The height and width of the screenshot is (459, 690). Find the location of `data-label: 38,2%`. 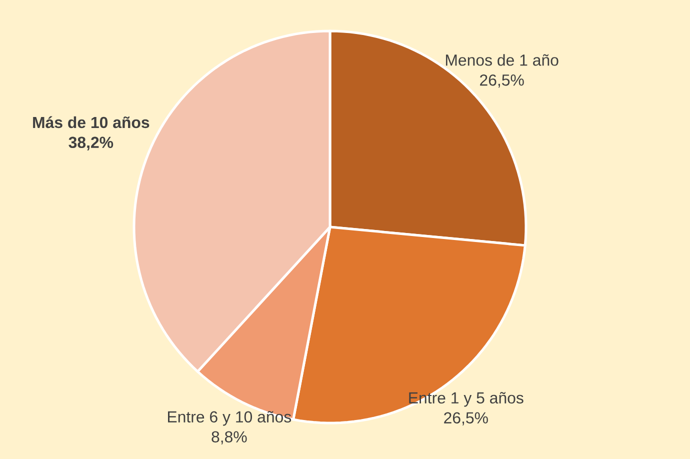

data-label: 38,2% is located at coordinates (91, 143).